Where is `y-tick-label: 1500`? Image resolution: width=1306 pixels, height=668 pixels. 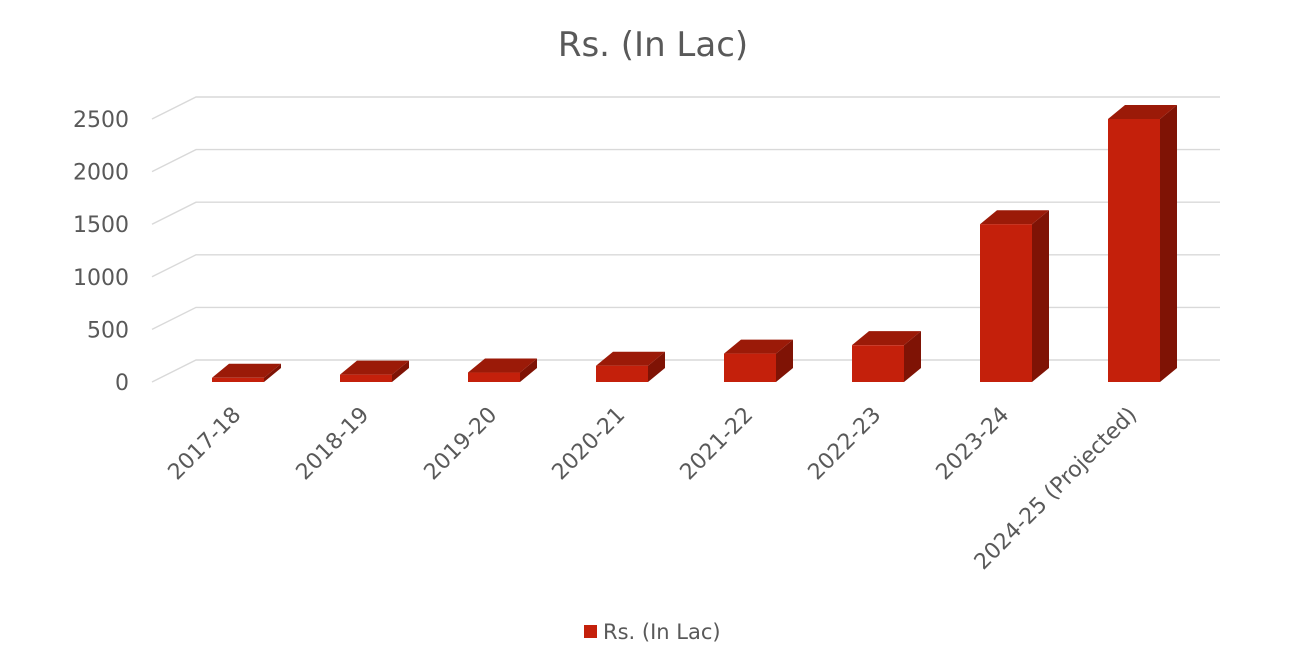
y-tick-label: 1500 is located at coordinates (101, 225).